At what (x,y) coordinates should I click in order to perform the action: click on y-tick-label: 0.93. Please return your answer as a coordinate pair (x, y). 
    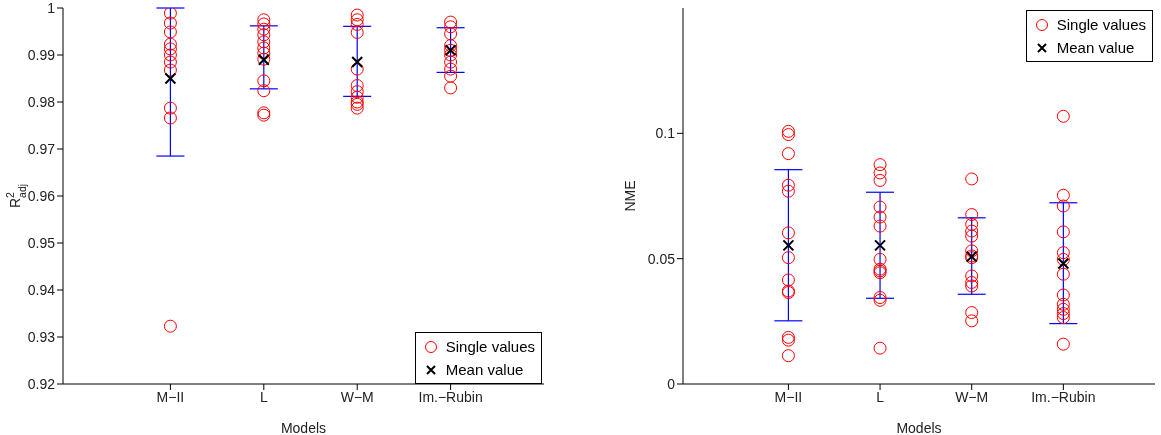
    Looking at the image, I should click on (41, 336).